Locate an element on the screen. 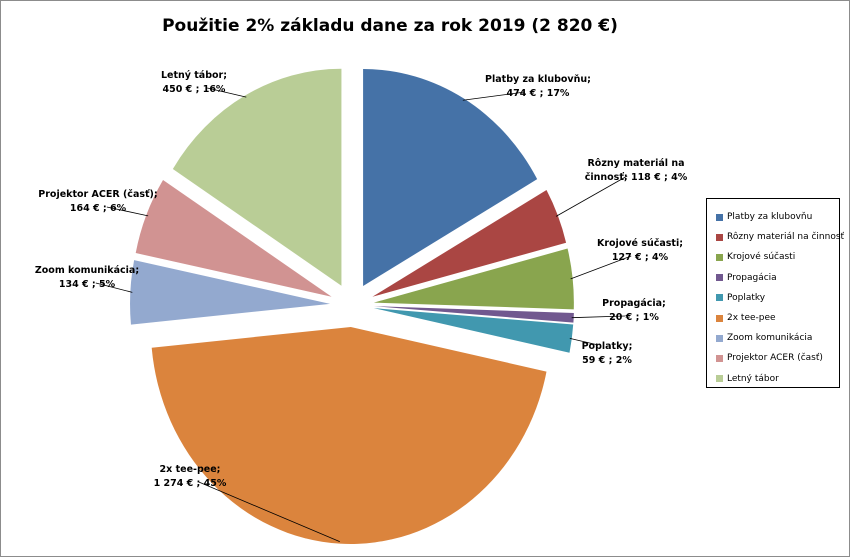 The width and height of the screenshot is (850, 557). data-label-propagacia: Propagácia; 20 € ; 1% is located at coordinates (634, 310).